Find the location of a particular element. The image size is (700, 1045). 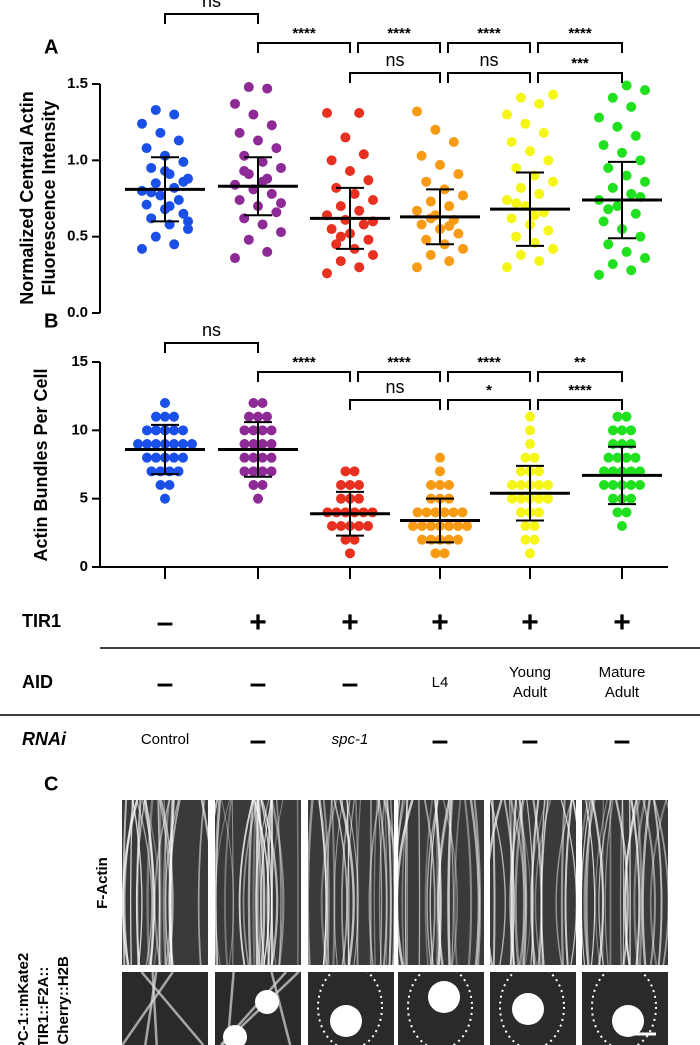

condition-label: RNAi is located at coordinates (44, 739).